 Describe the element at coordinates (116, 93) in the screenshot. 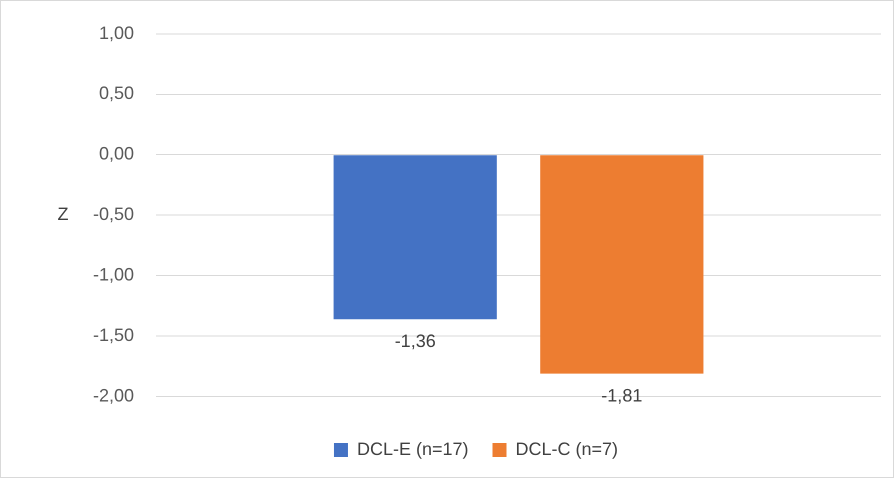

I see `y-tick-label: 0,50` at that location.